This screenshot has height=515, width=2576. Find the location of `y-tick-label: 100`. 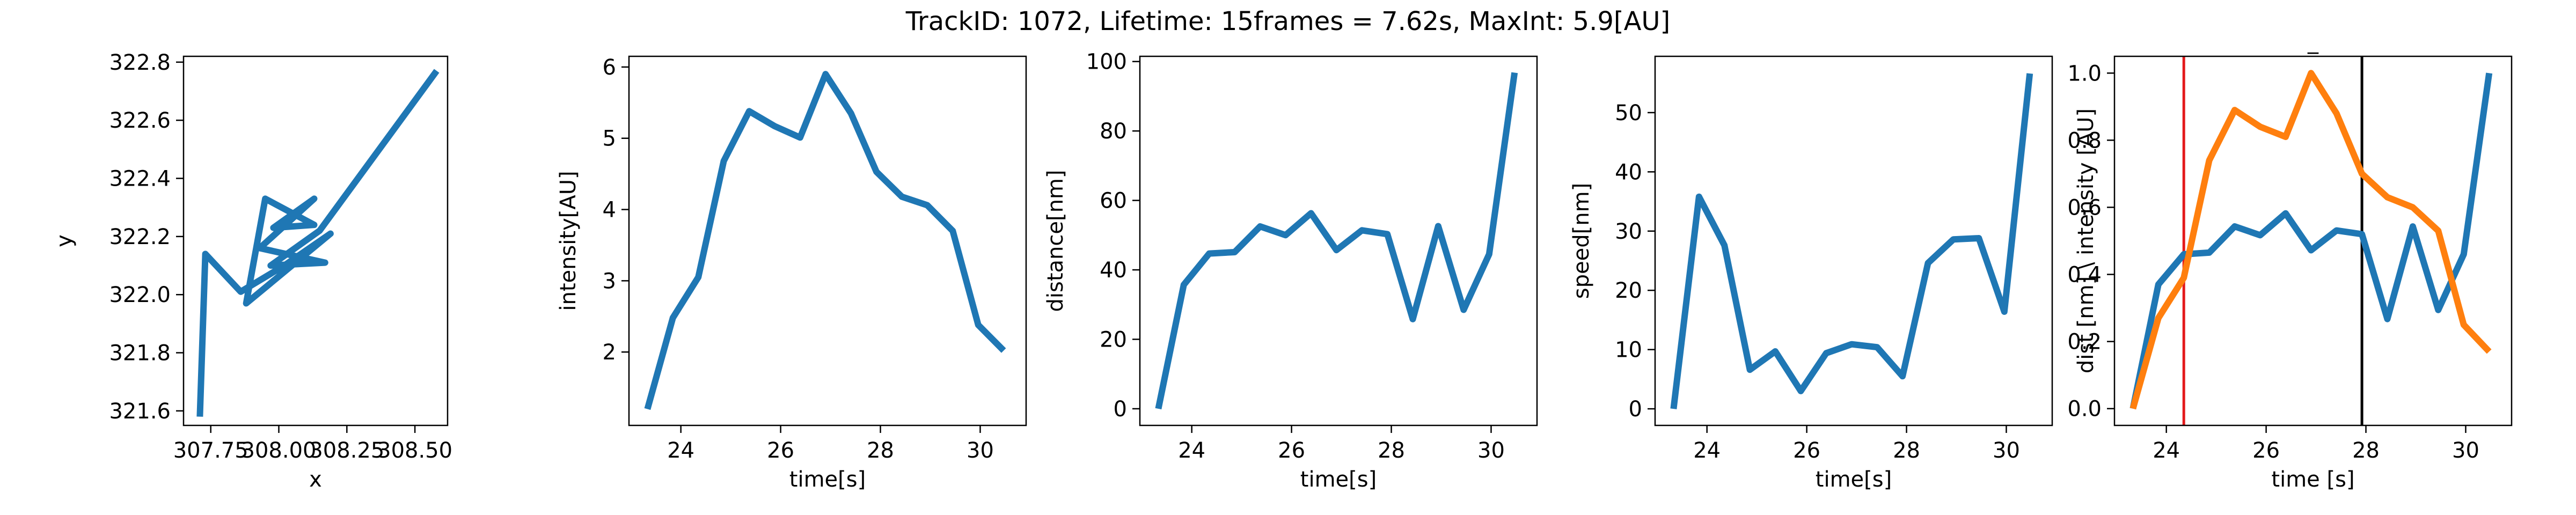

y-tick-label: 100 is located at coordinates (1106, 63).